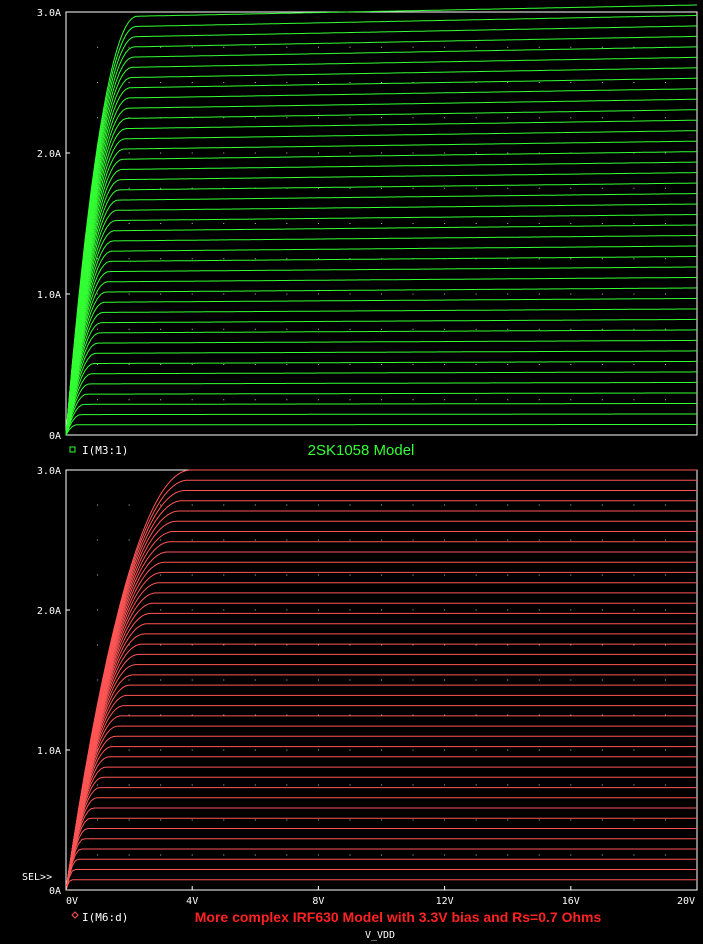 The image size is (703, 944). What do you see at coordinates (49, 13) in the screenshot?
I see `y-tick-label: 3.0A` at bounding box center [49, 13].